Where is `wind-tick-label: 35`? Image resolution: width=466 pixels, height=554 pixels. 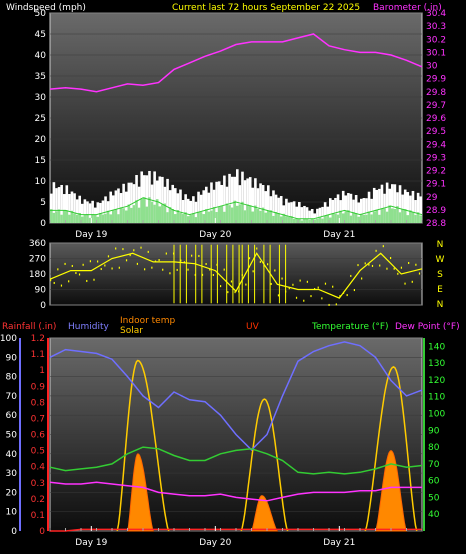 wind-tick-label: 35 is located at coordinates (40, 77).